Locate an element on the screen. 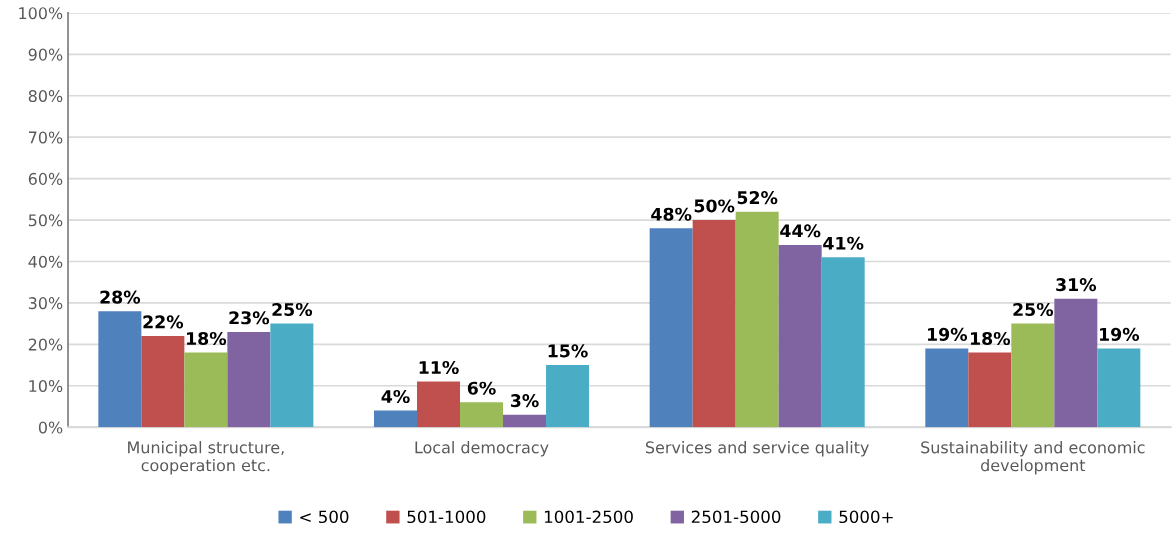  text: 50% is located at coordinates (714, 206).